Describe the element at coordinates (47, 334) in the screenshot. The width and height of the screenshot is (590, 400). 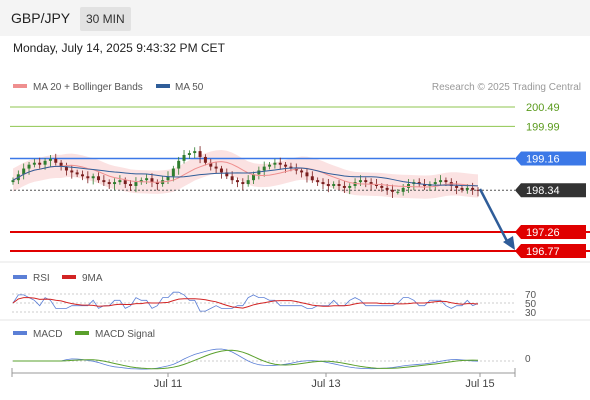
I see `macd-legend-label: MACD` at that location.